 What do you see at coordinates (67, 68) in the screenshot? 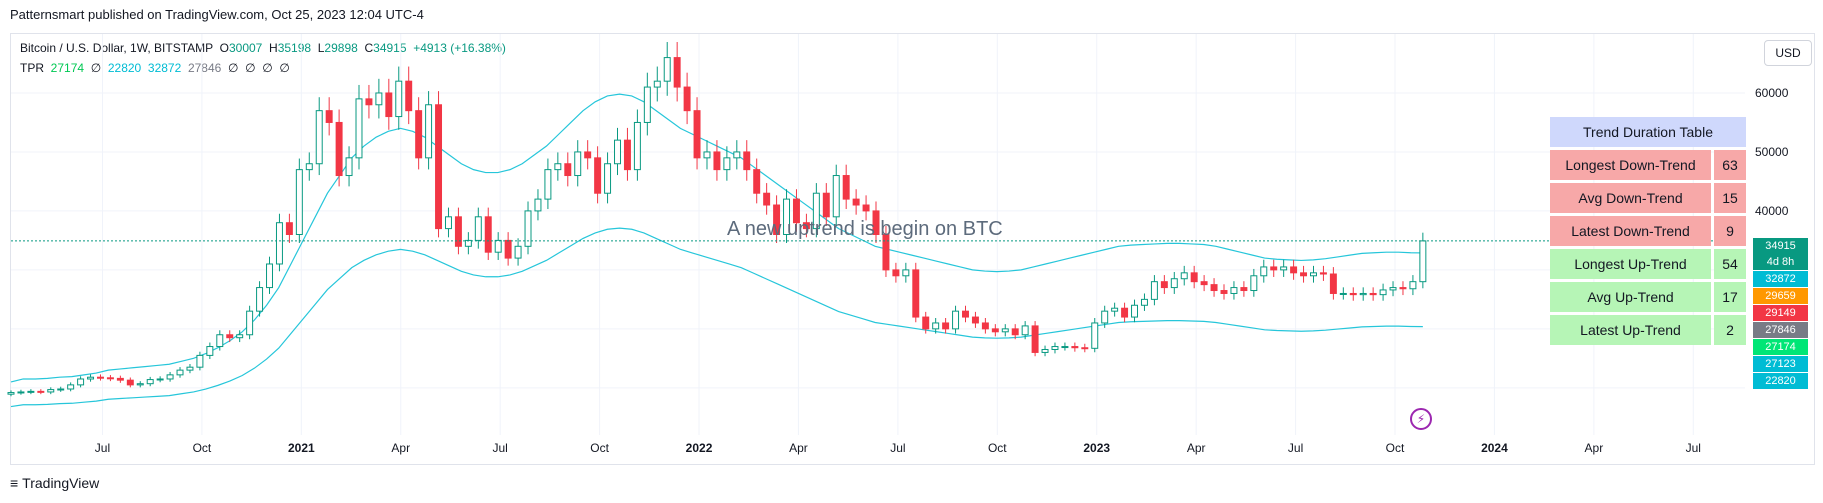
I see `indicator-value-1: 27174` at bounding box center [67, 68].